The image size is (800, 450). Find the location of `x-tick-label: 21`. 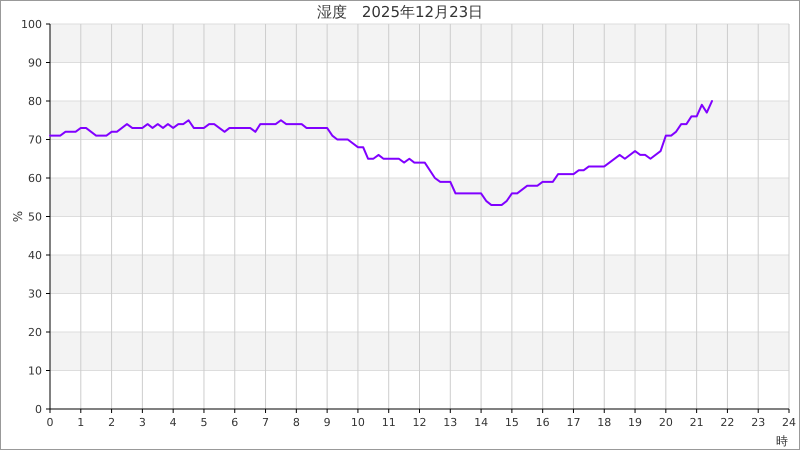

x-tick-label: 21 is located at coordinates (697, 422).